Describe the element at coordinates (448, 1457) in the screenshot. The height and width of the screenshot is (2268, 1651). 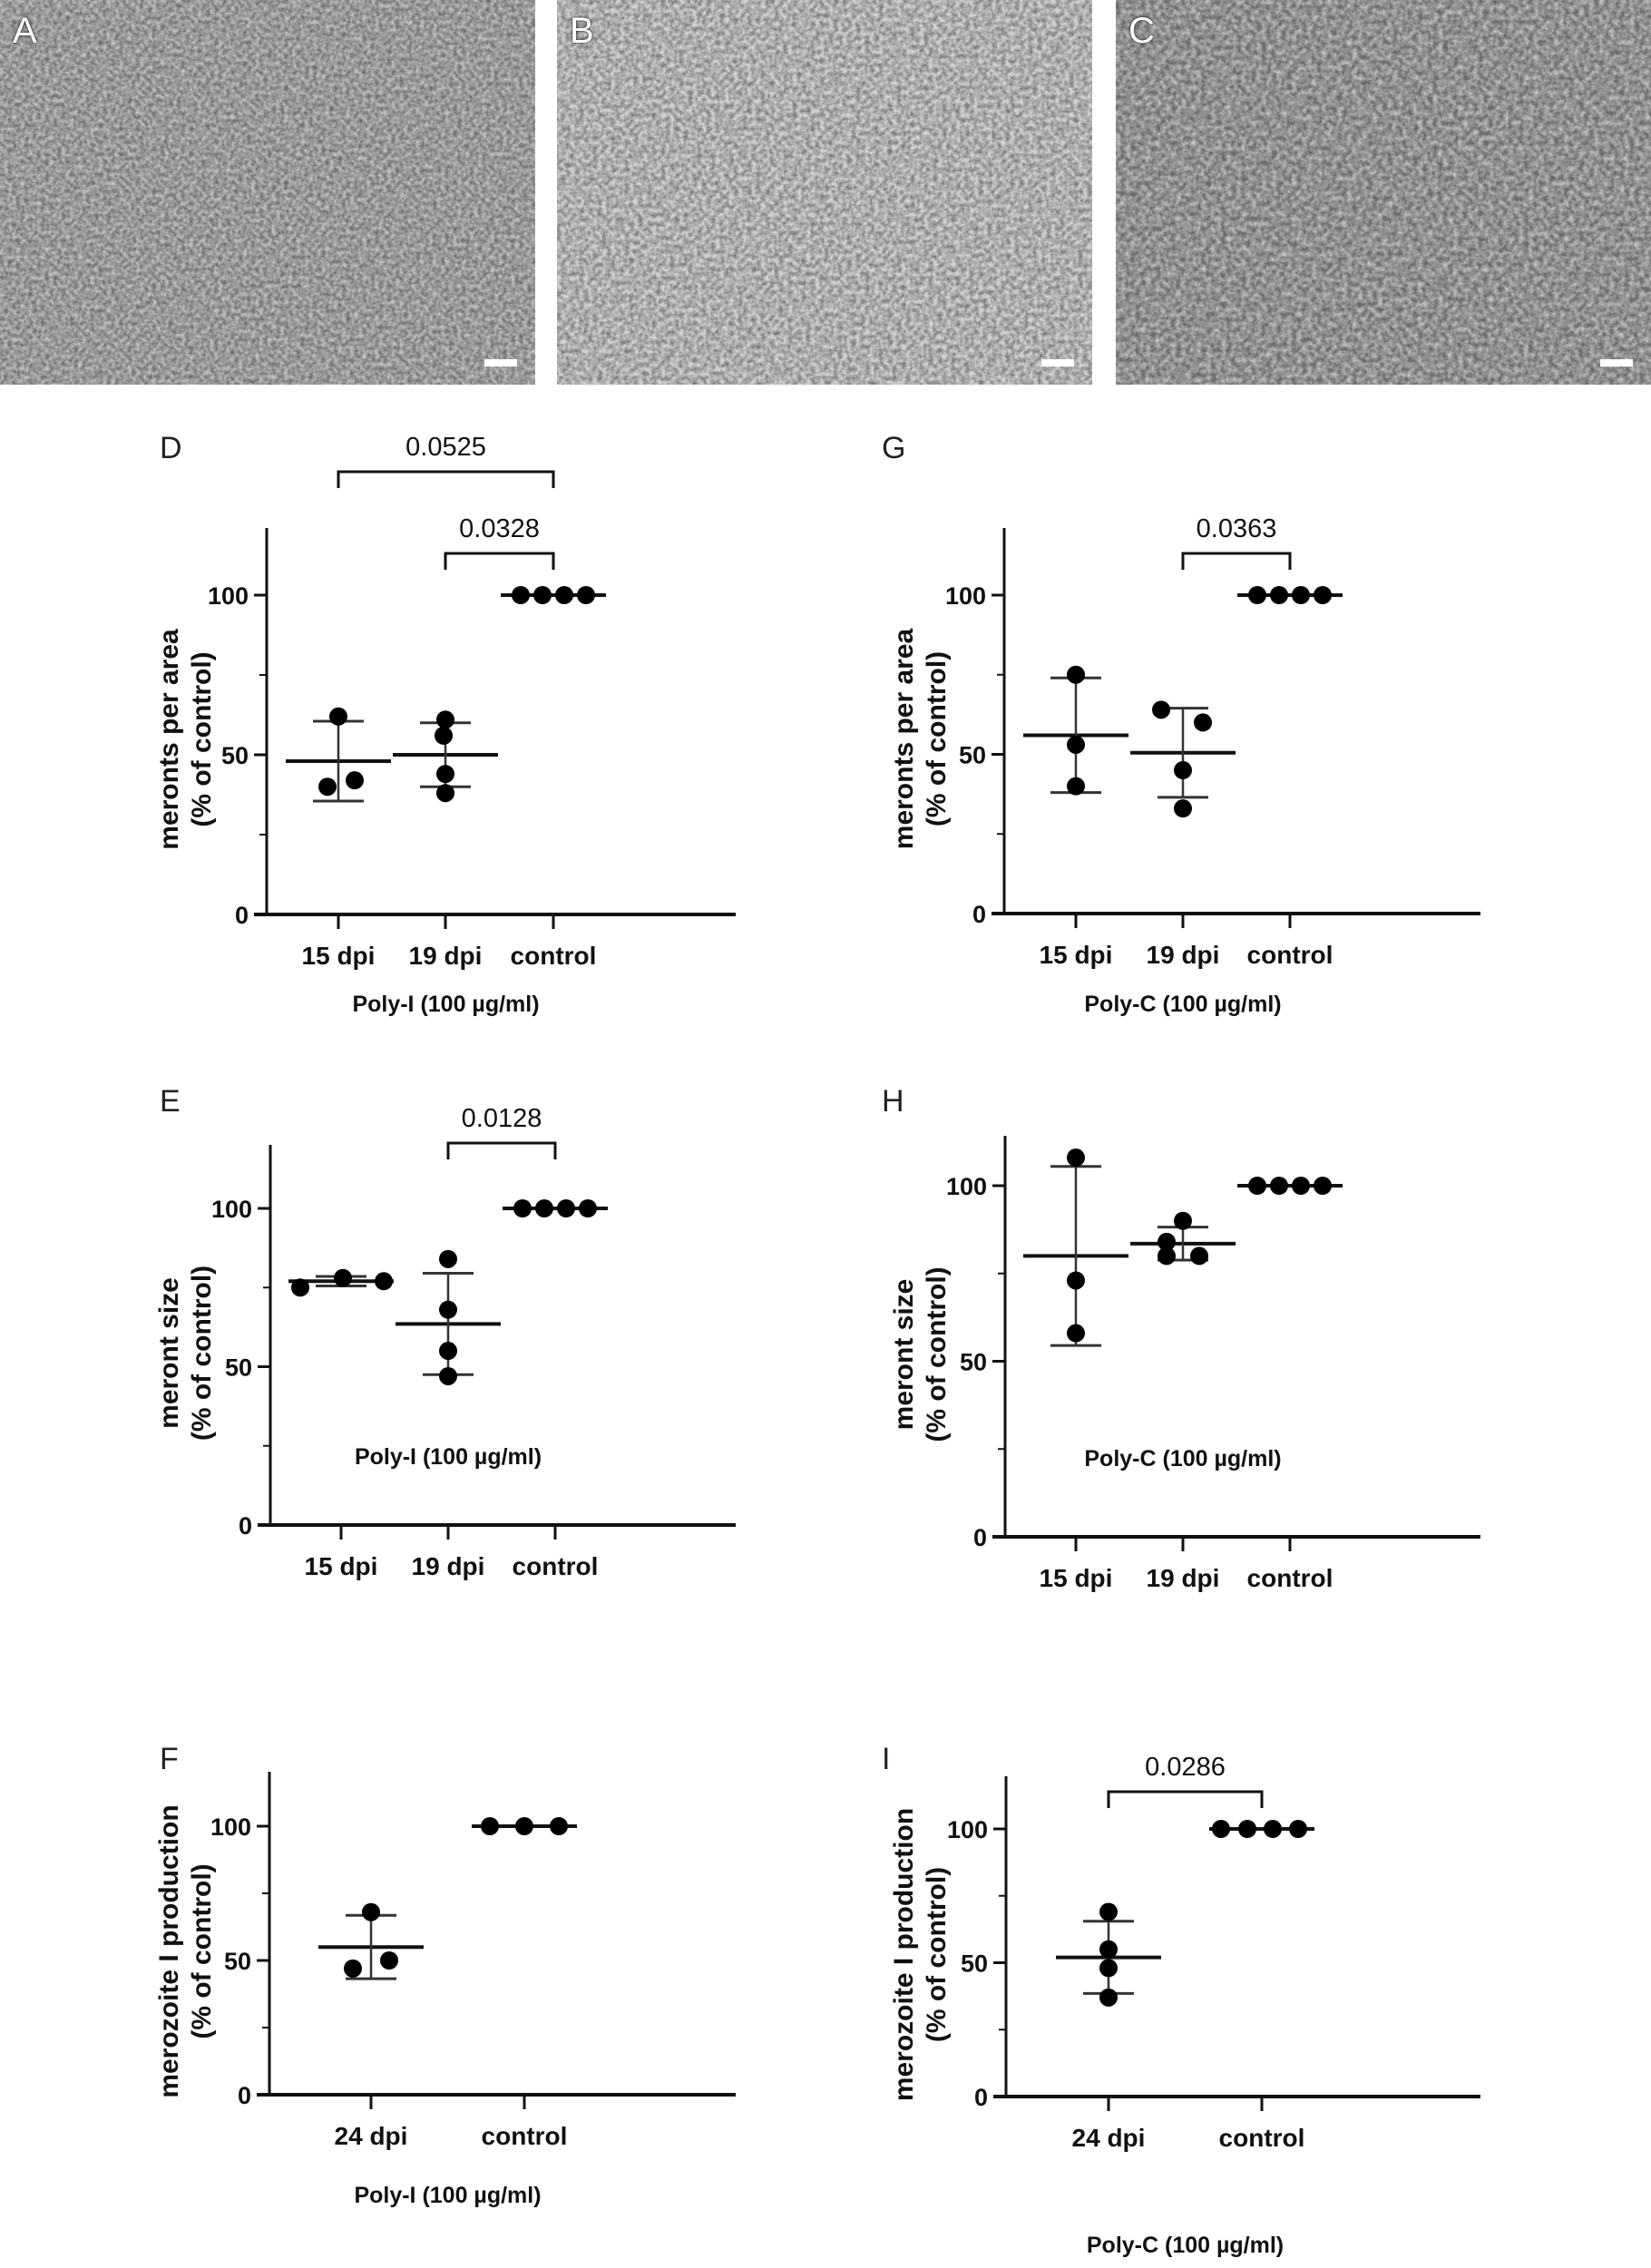
I see `x-axis-title: Poly-I (100 µg/ml)` at that location.